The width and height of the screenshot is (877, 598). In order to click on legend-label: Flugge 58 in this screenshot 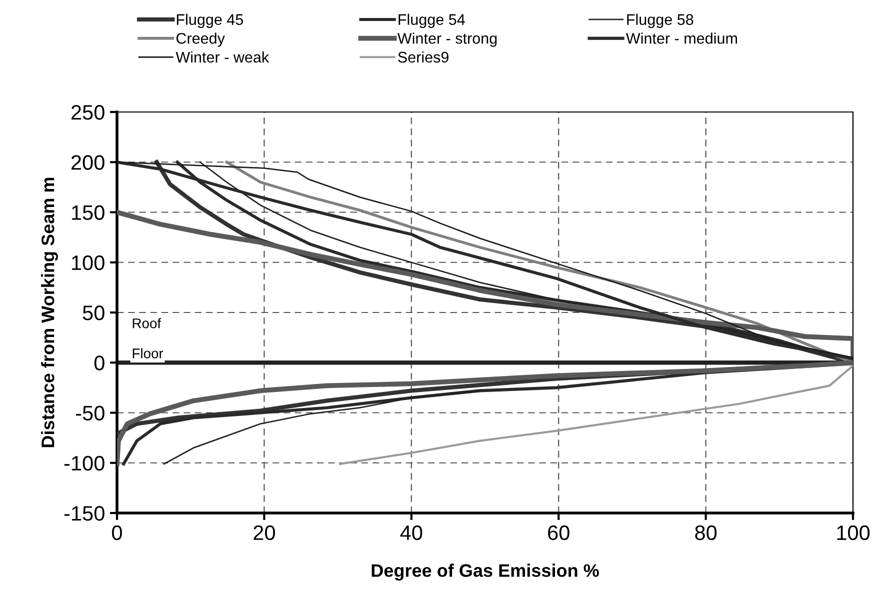, I will do `click(660, 21)`.